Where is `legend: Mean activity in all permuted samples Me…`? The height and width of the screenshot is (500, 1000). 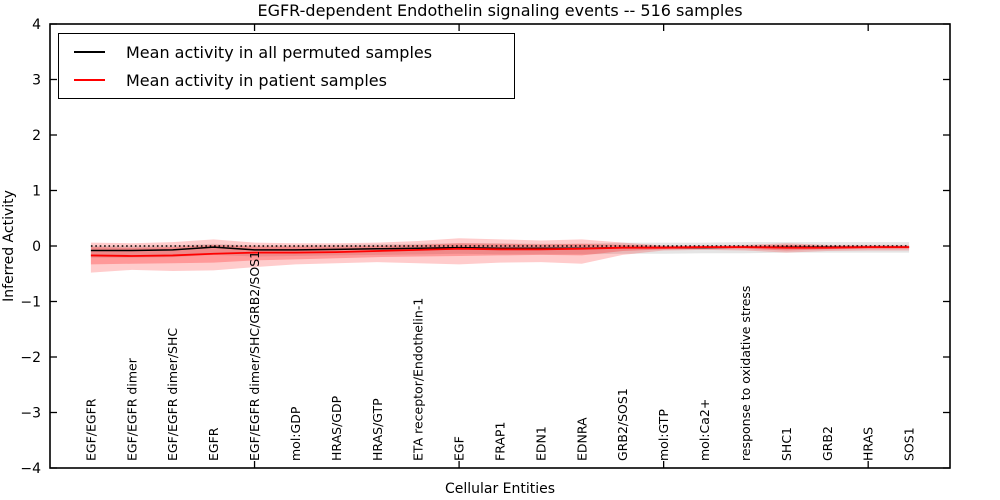 legend: Mean activity in all permuted samples Me… is located at coordinates (286, 66).